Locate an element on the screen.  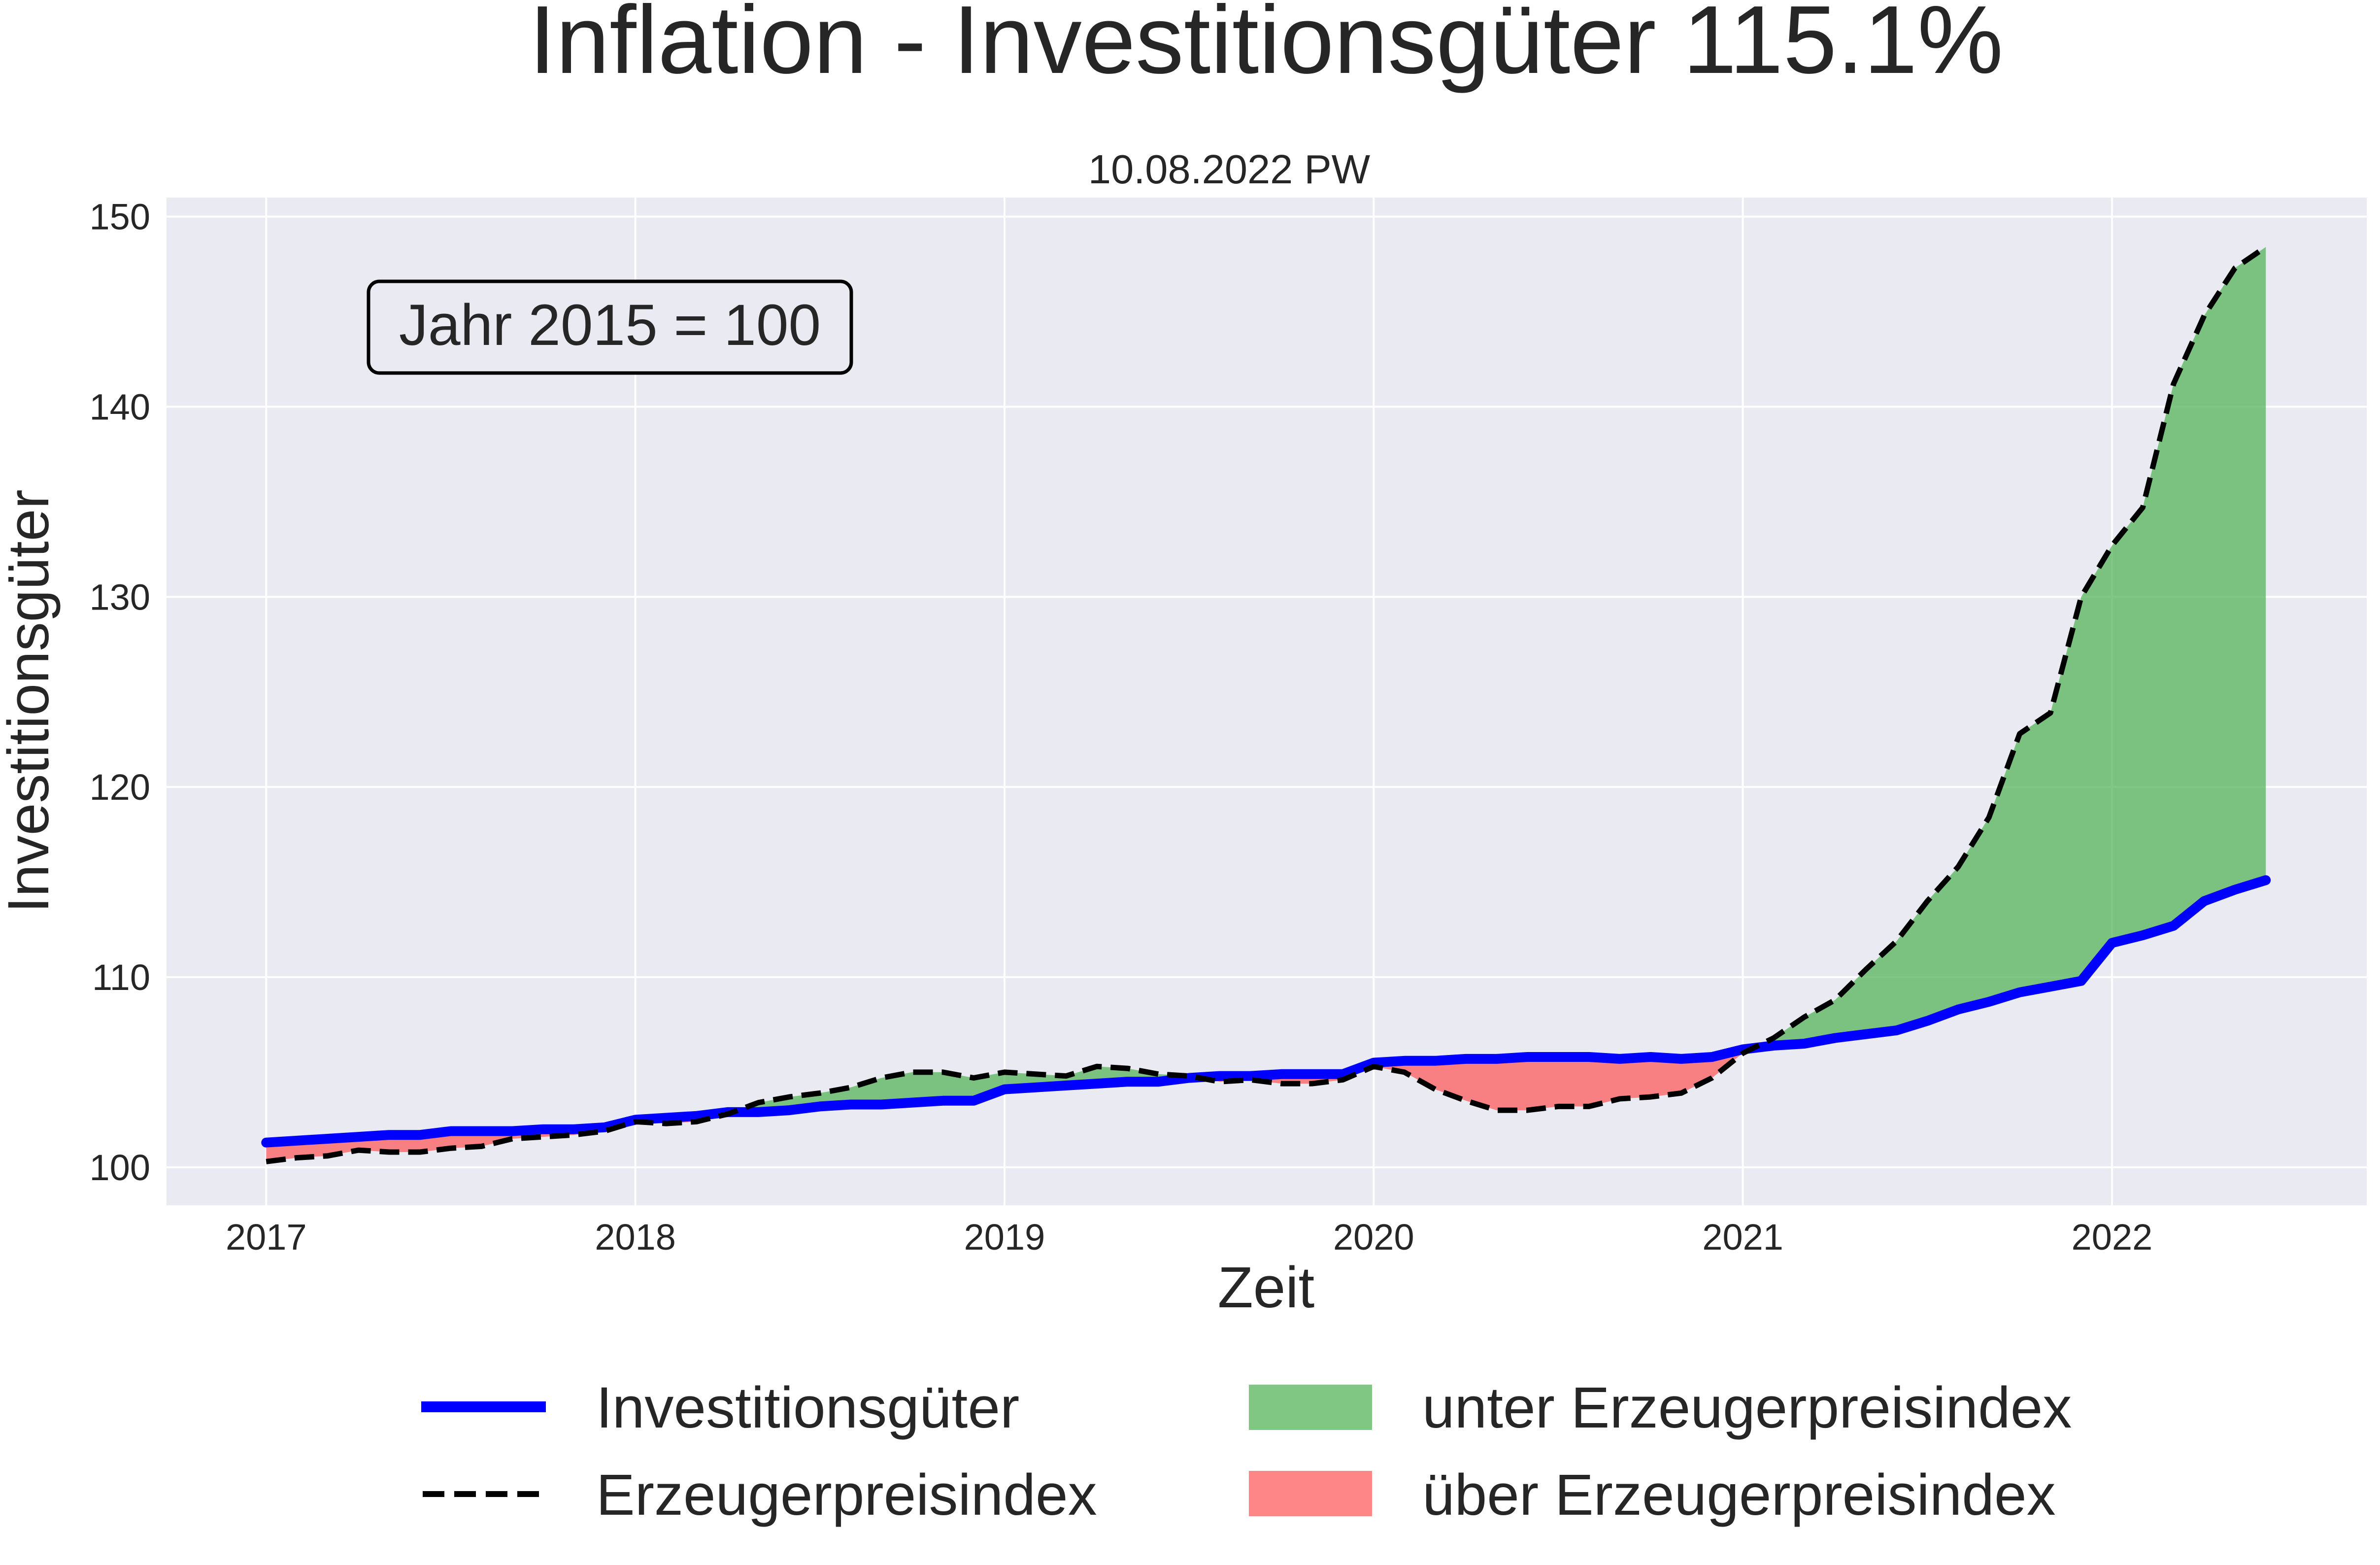
y-tick-label: 120 is located at coordinates (120, 787).